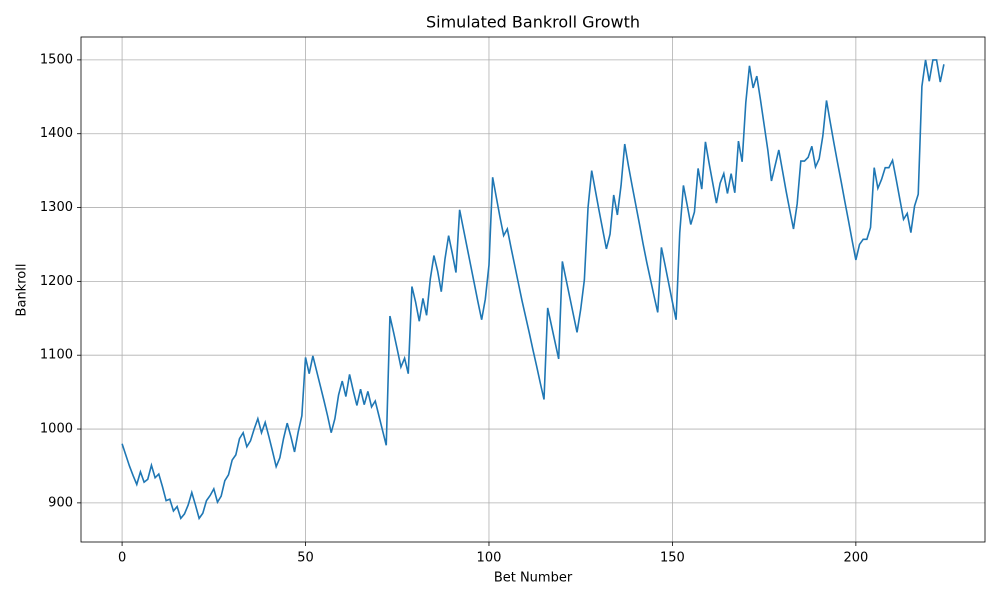  Describe the element at coordinates (672, 558) in the screenshot. I see `x-tick-label: 150` at that location.